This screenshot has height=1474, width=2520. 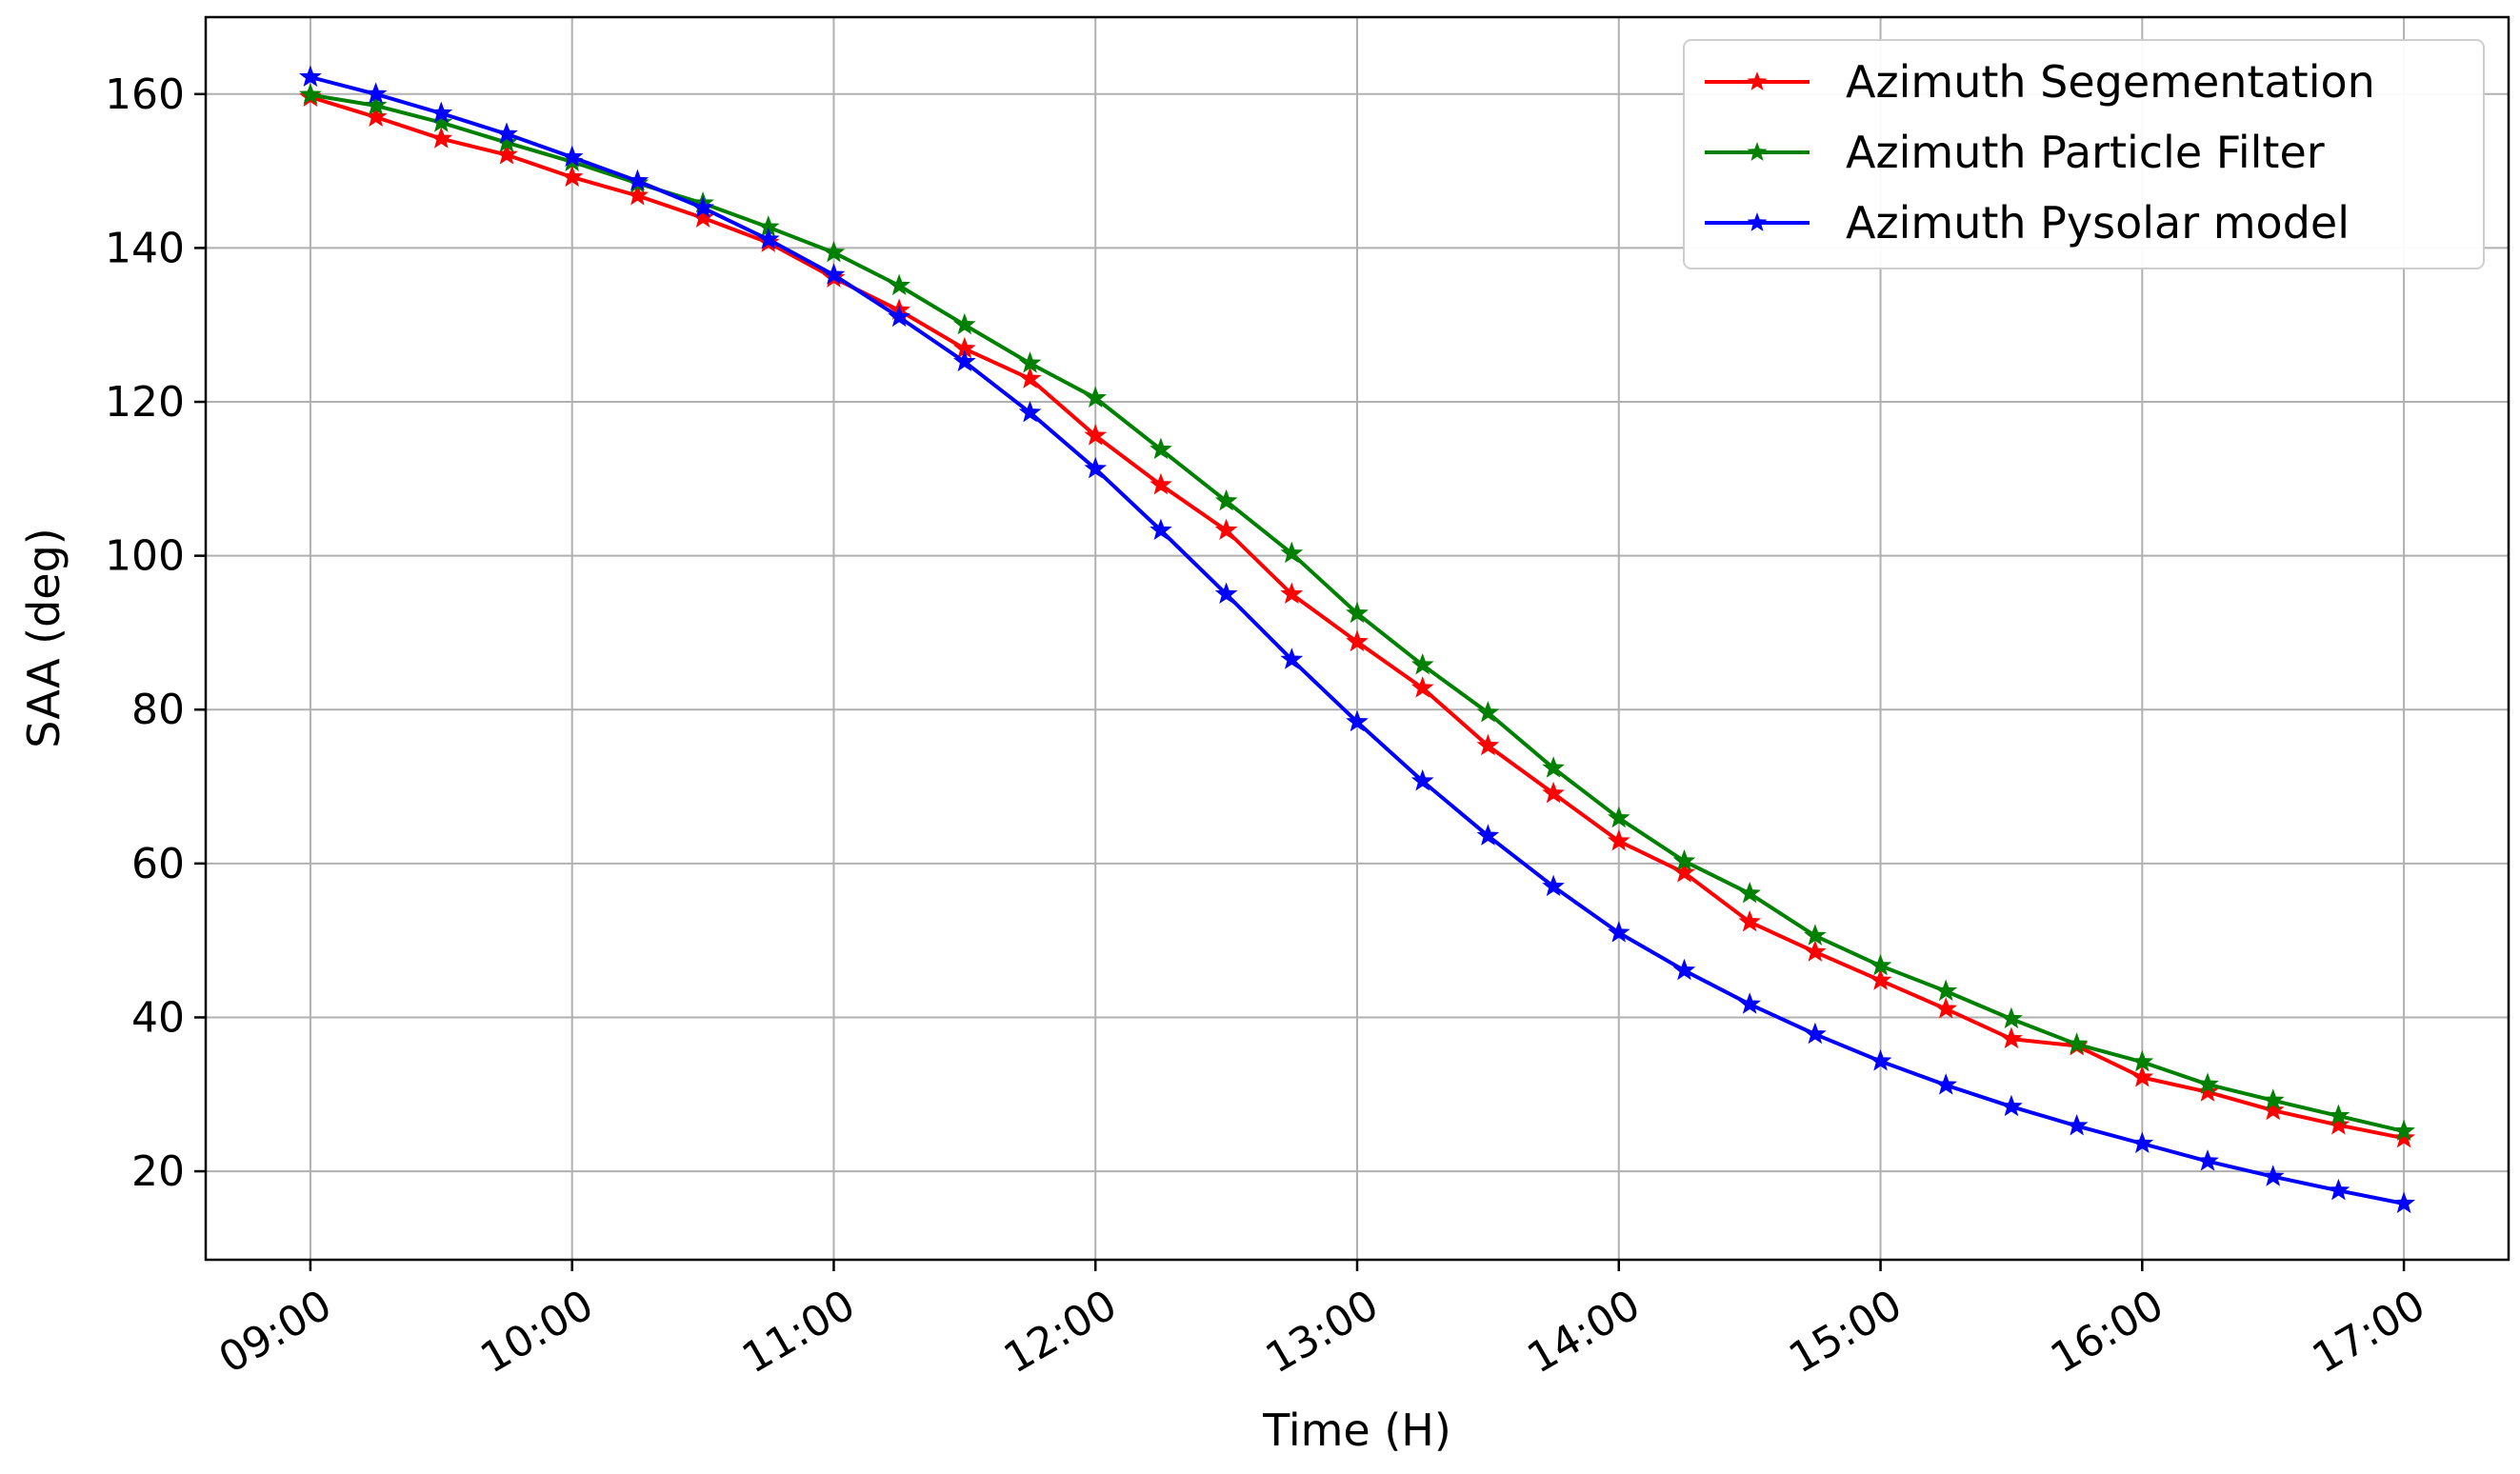 I want to click on x-tick-label: 10:00, so click(x=536, y=1332).